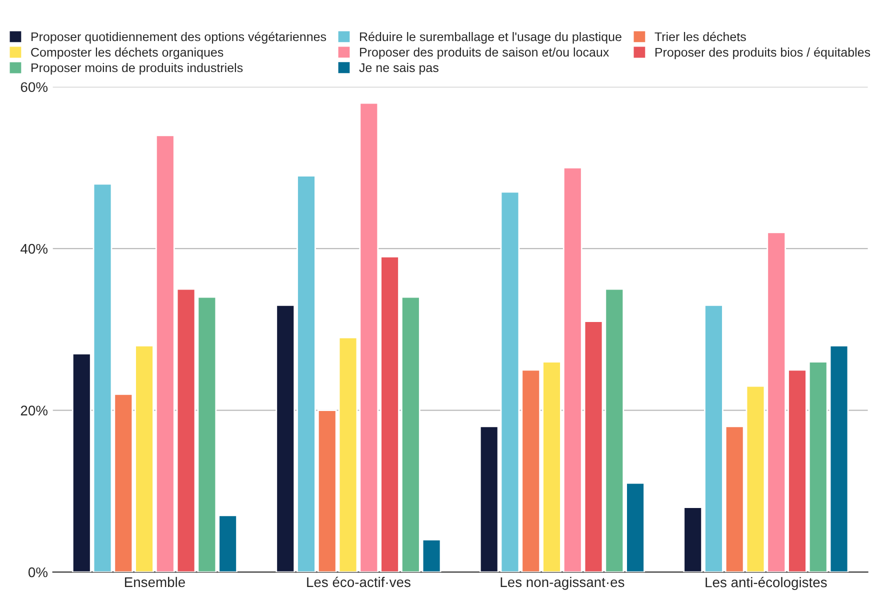 The width and height of the screenshot is (881, 599). What do you see at coordinates (762, 53) in the screenshot?
I see `legend-label: Proposer des produits bios / équitables` at bounding box center [762, 53].